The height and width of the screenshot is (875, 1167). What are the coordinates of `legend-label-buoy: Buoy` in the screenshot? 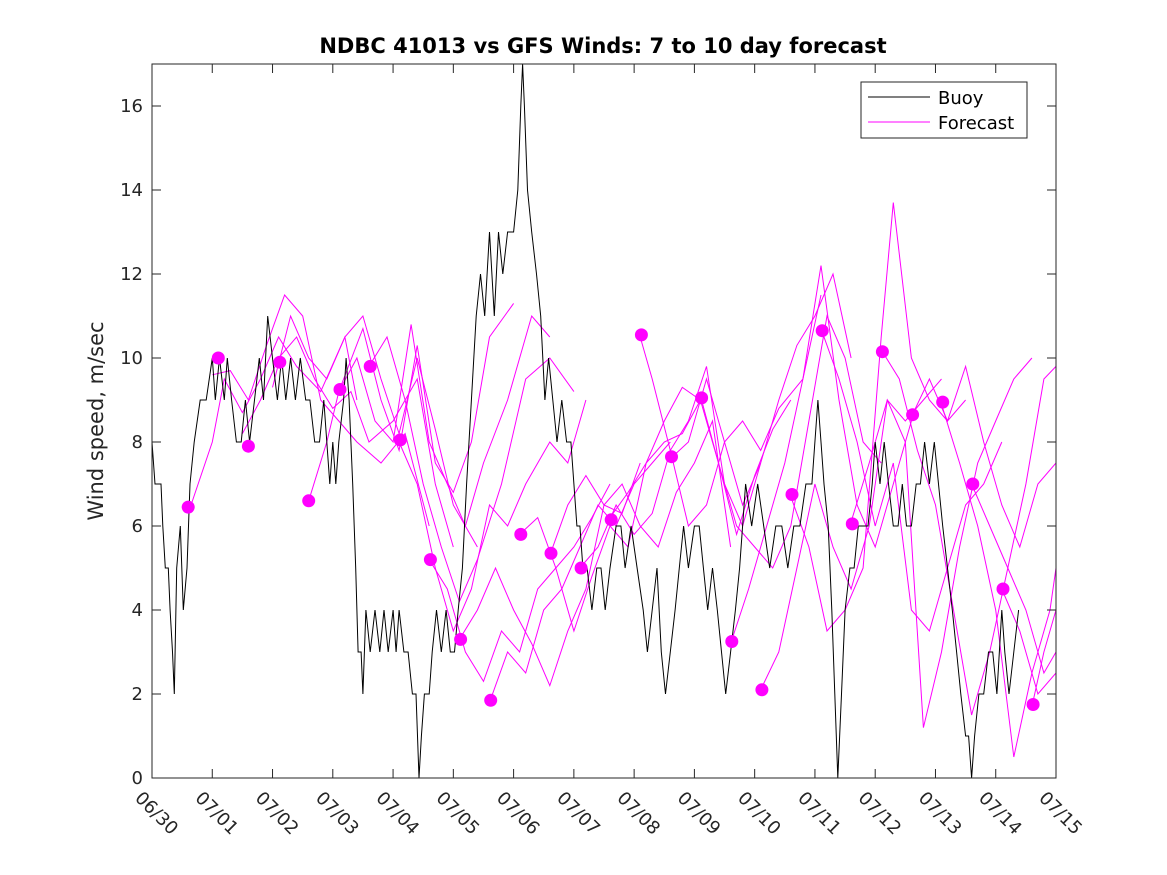 It's located at (961, 98).